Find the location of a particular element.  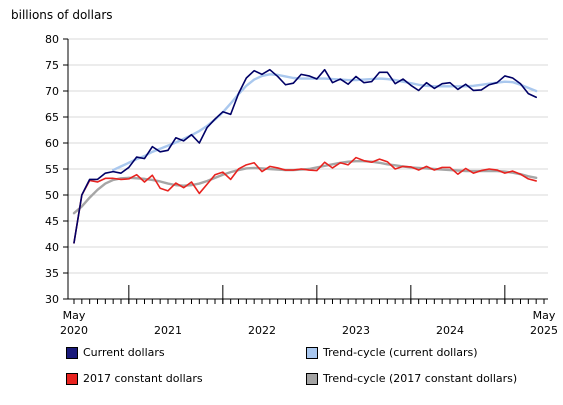

x-tick-label-year: 2025 is located at coordinates (544, 330).